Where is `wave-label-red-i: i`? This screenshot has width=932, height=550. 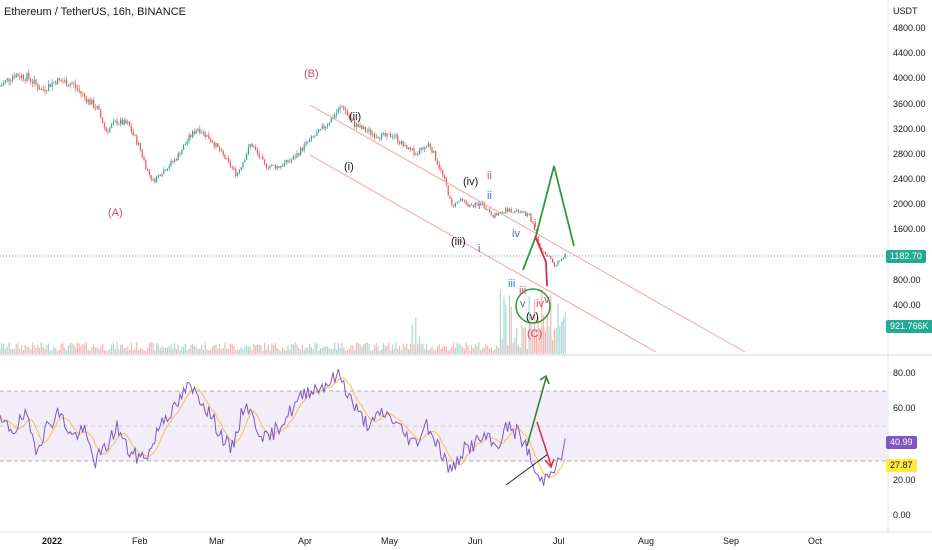
wave-label-red-i: i is located at coordinates (479, 206).